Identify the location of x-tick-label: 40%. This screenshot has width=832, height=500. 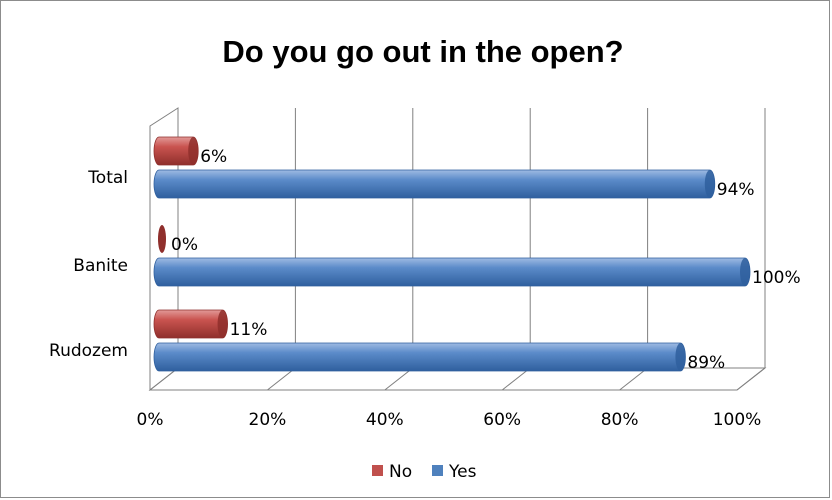
(385, 420).